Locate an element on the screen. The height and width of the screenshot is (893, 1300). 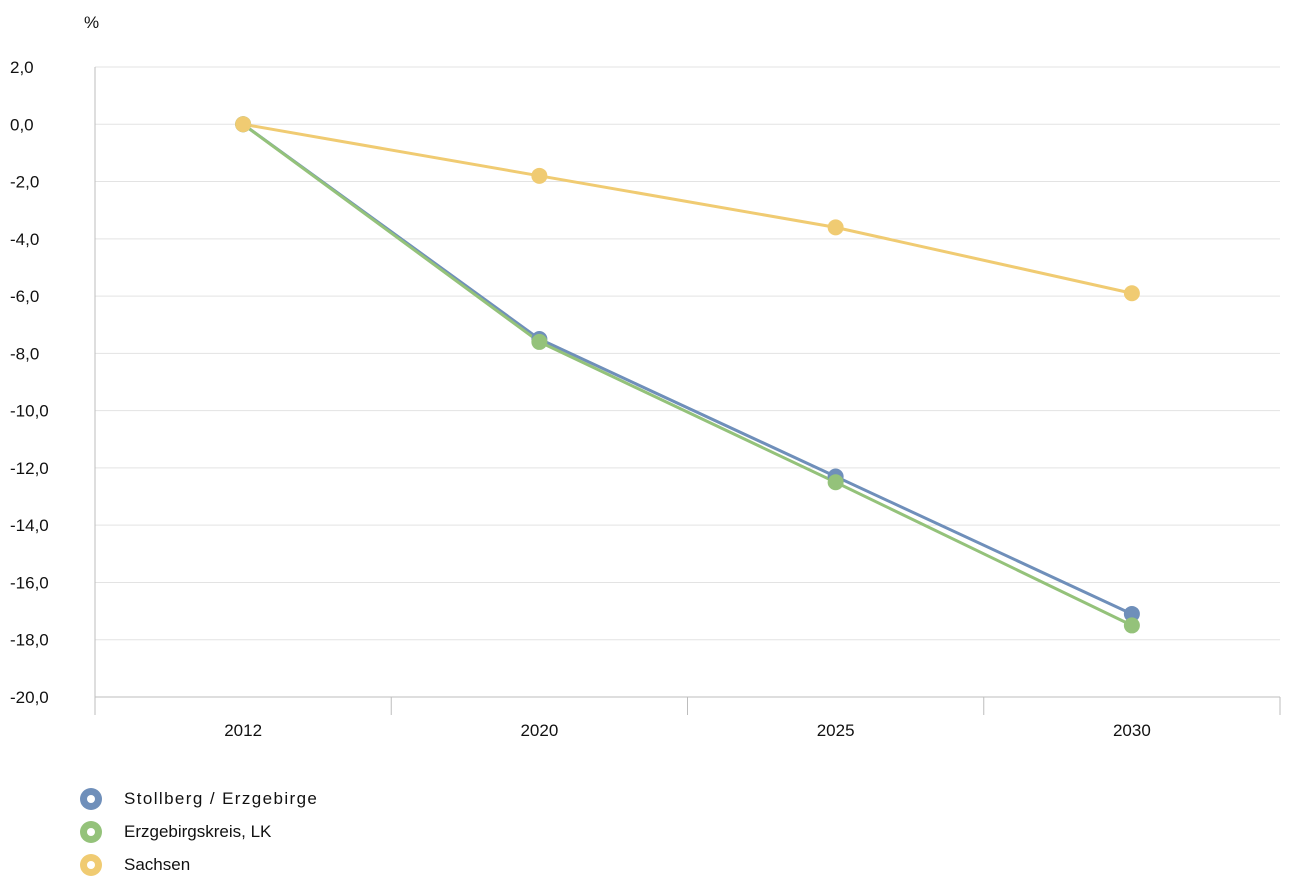
y-tick-label: -10,0 is located at coordinates (29, 411).